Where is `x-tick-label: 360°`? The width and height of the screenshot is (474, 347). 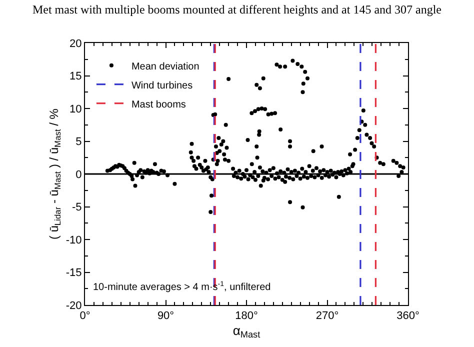
x-tick-label: 360° is located at coordinates (408, 316).